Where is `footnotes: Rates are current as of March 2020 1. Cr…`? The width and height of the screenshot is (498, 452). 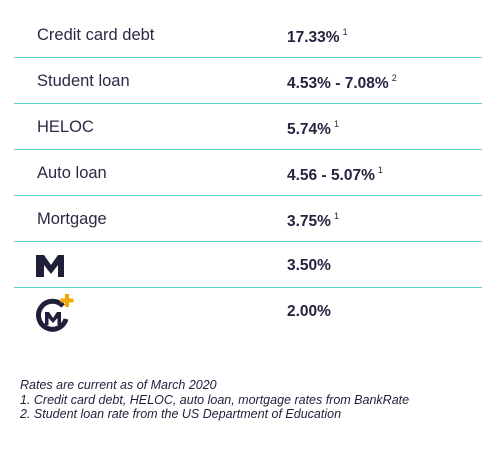
footnotes: Rates are current as of March 2020 1. Cr… is located at coordinates (214, 400).